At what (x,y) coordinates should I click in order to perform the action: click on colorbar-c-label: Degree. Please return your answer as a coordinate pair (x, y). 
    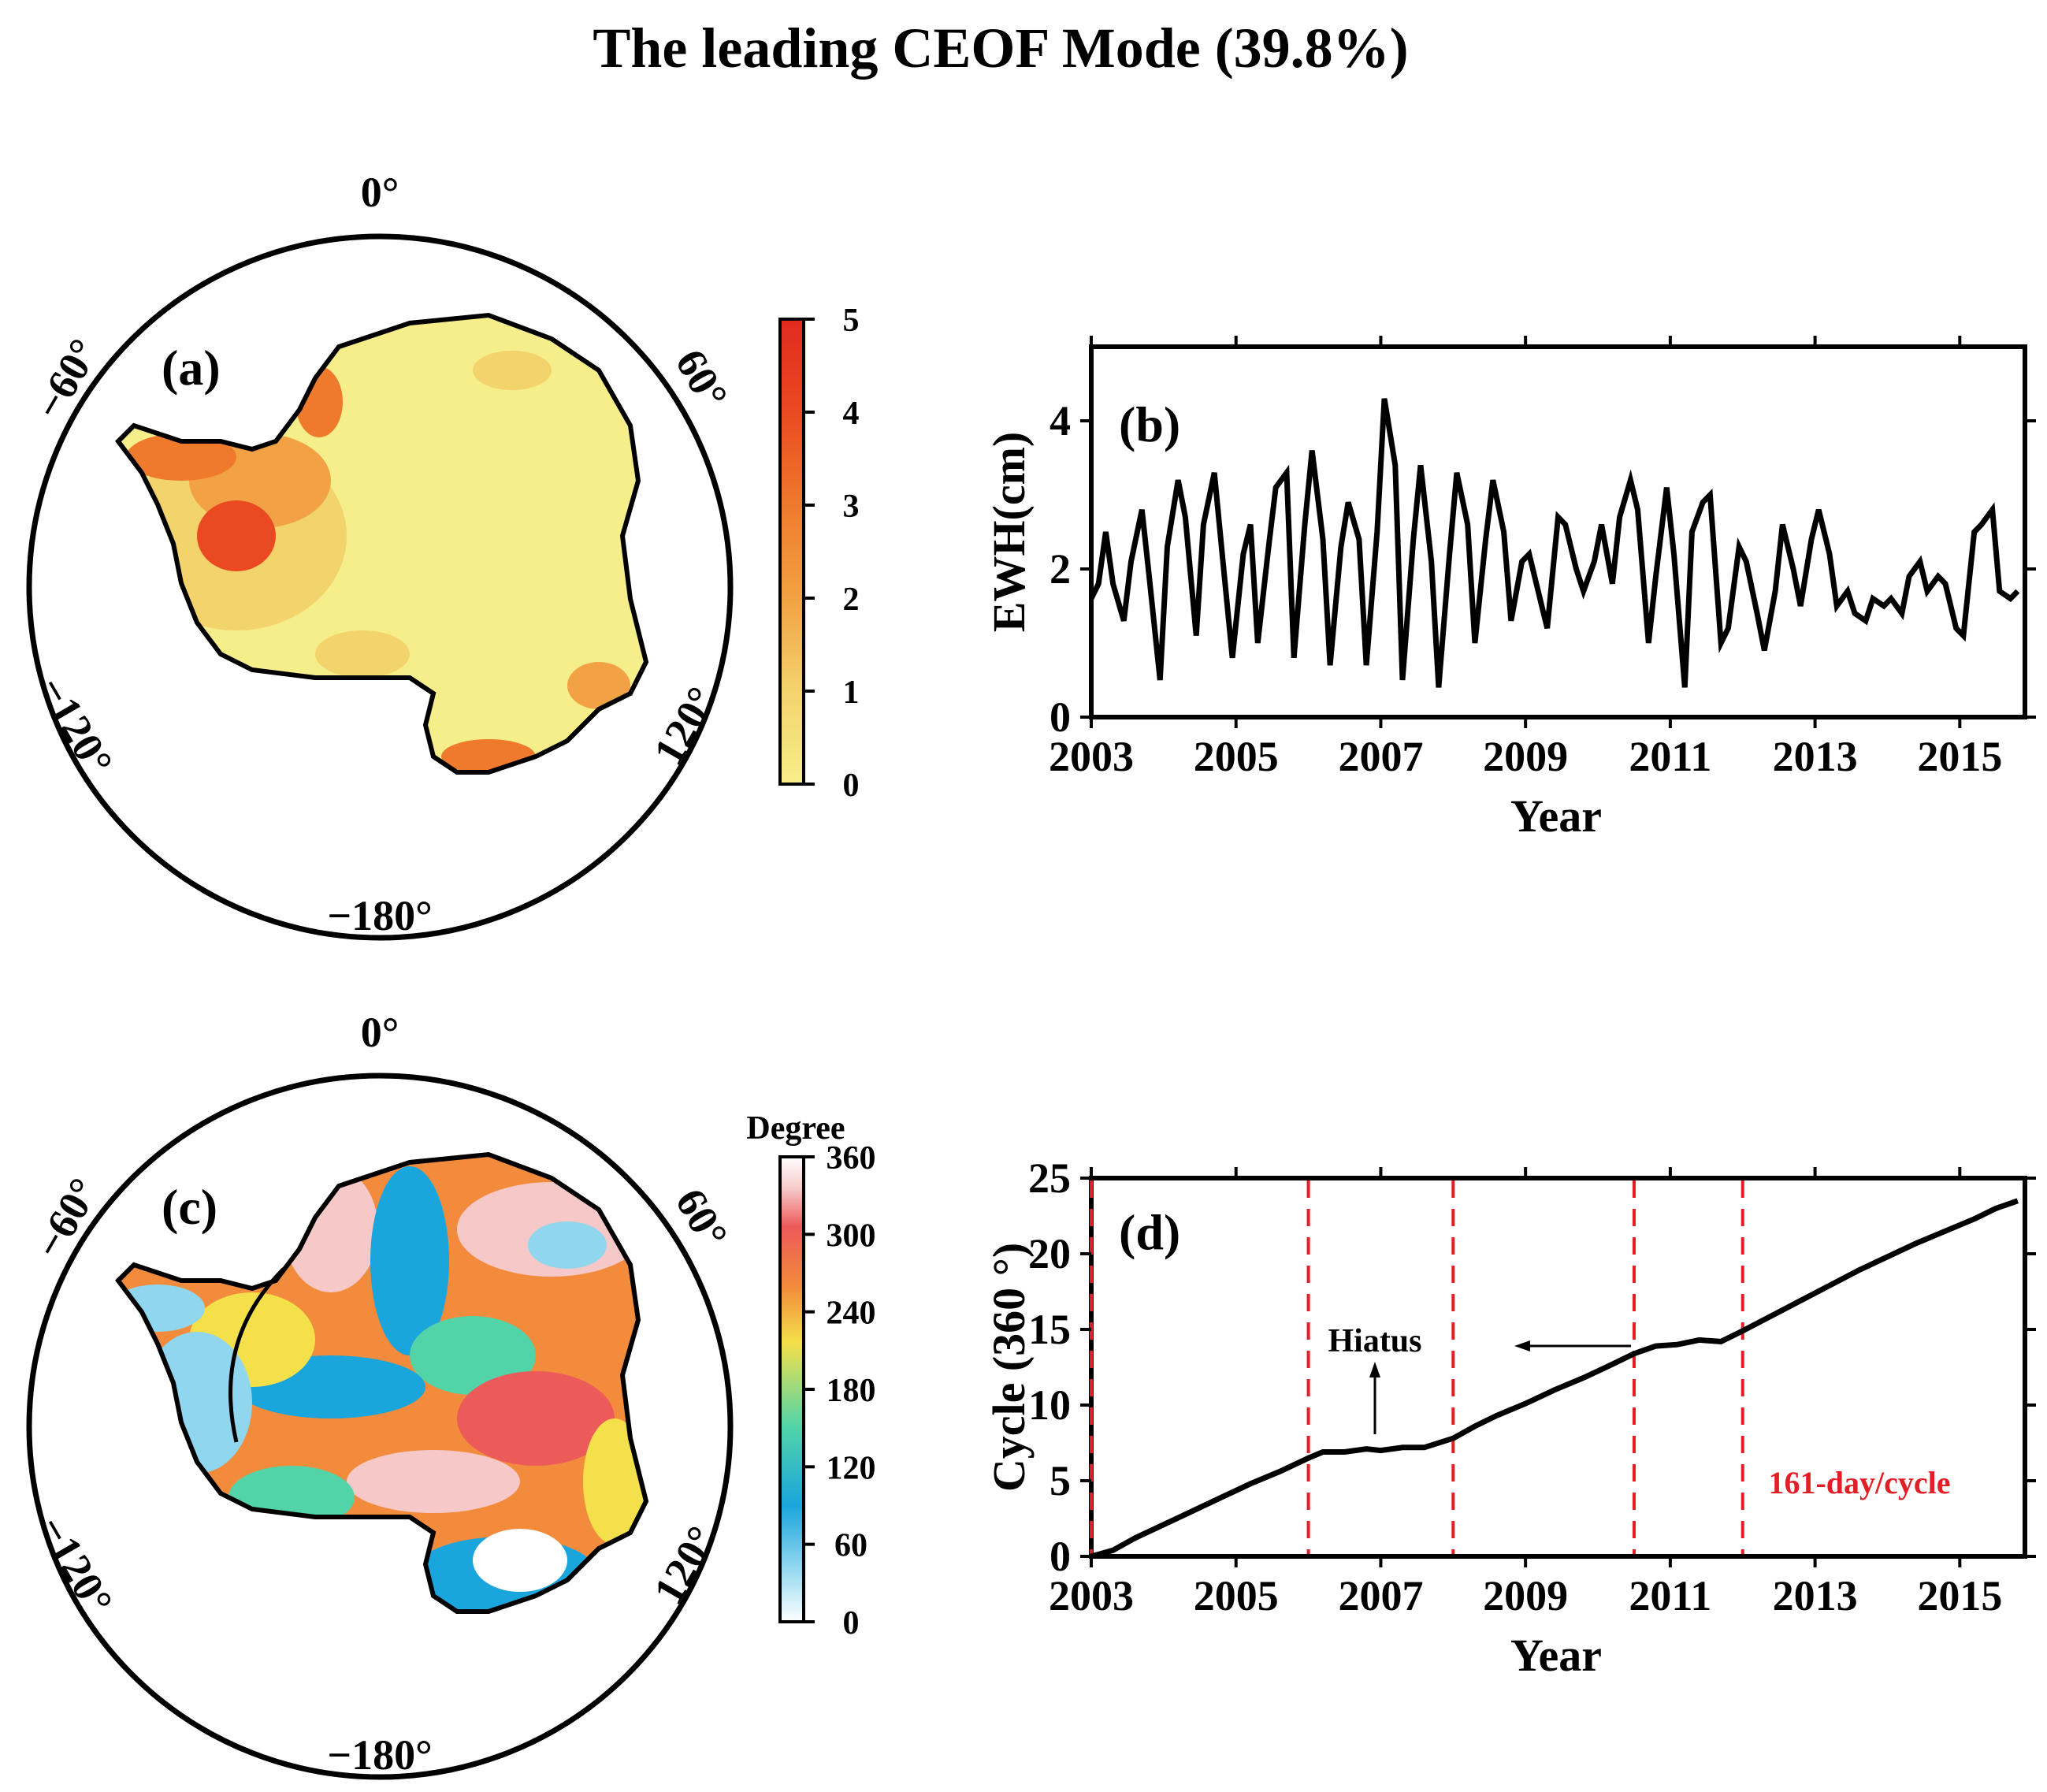
    Looking at the image, I should click on (795, 1128).